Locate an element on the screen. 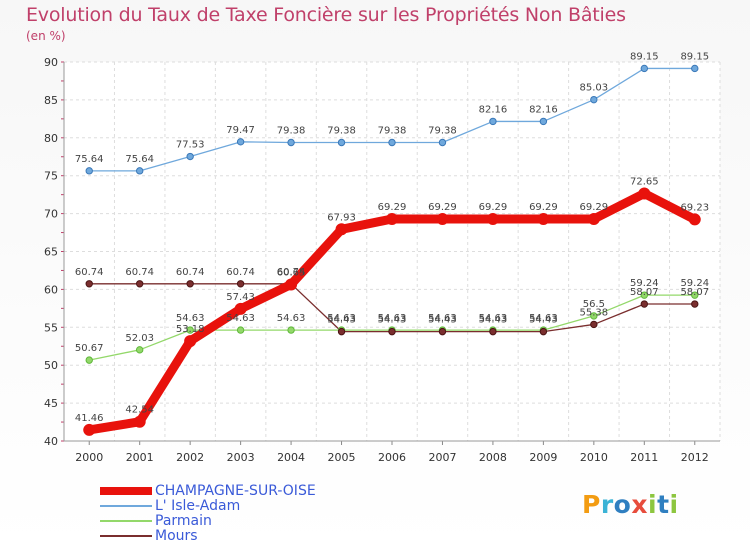 The image size is (750, 550). legend-label: Parmain is located at coordinates (183, 521).